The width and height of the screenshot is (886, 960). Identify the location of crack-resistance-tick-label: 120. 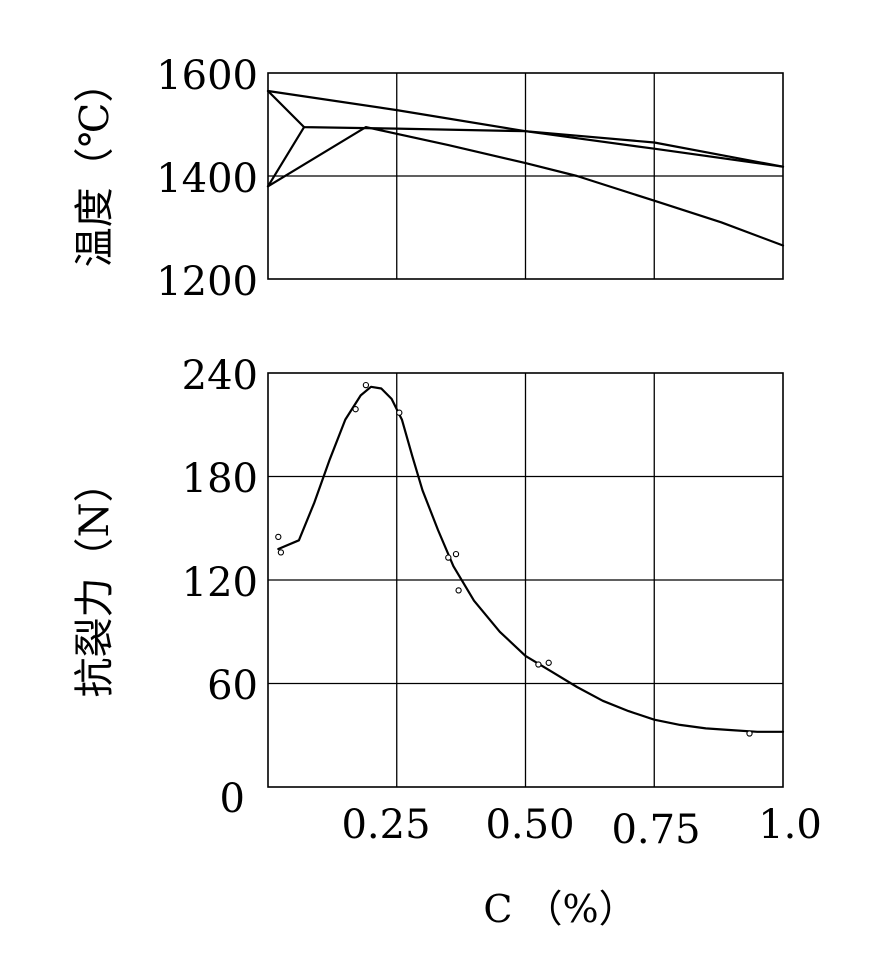
(220, 583).